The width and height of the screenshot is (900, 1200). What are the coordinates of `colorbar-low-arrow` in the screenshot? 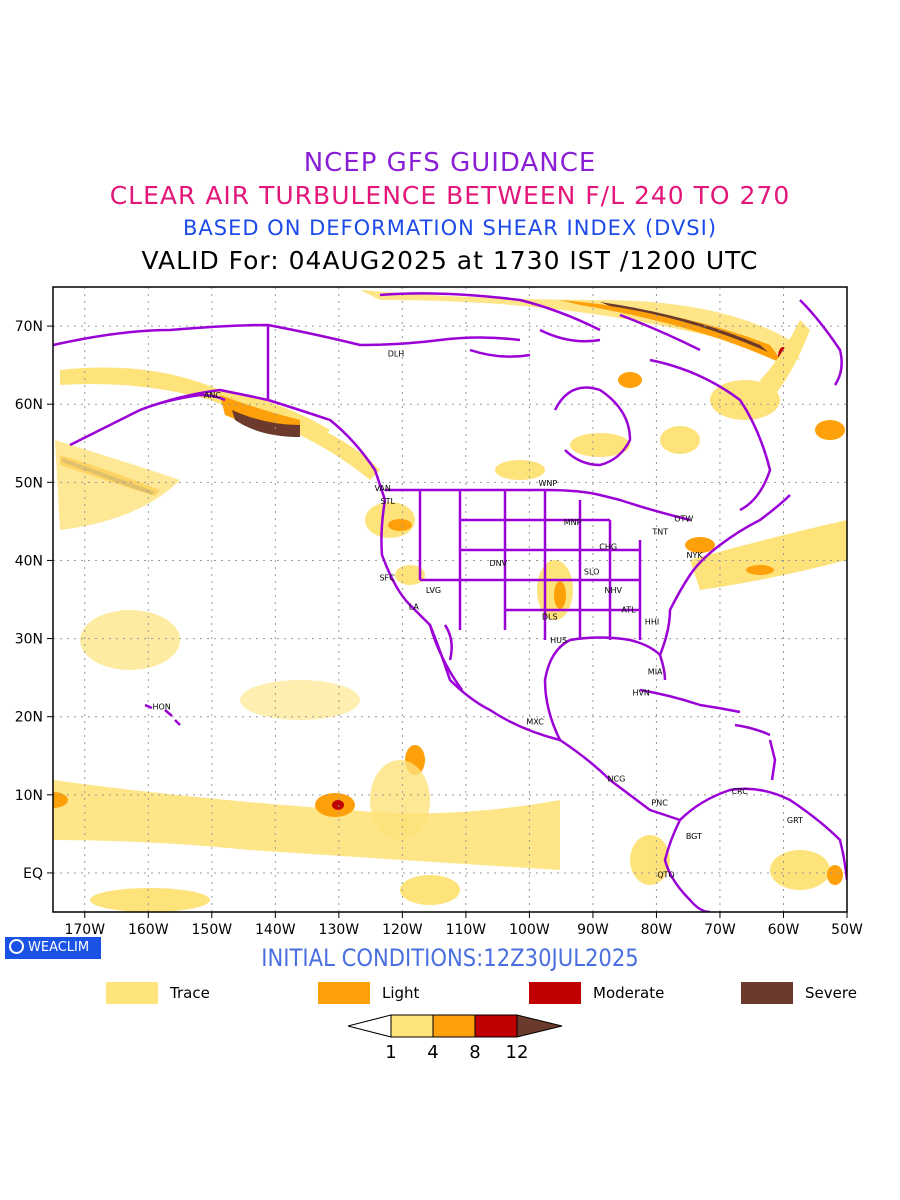 It's located at (369, 1026).